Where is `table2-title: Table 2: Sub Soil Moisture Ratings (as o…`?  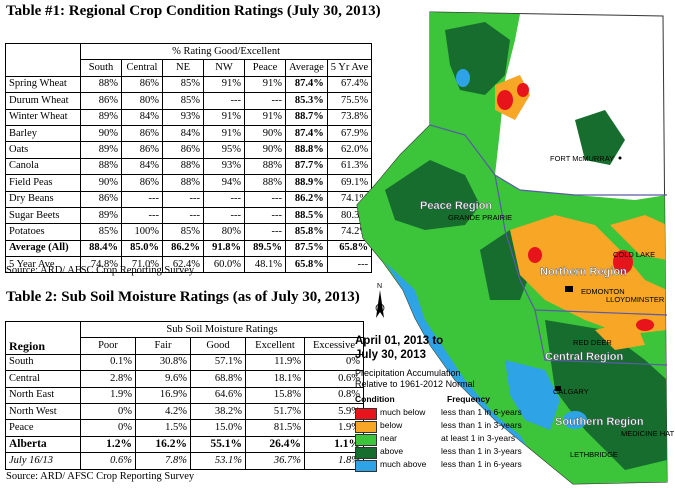
table2-title: Table 2: Sub Soil Moisture Ratings (as o… is located at coordinates (183, 297).